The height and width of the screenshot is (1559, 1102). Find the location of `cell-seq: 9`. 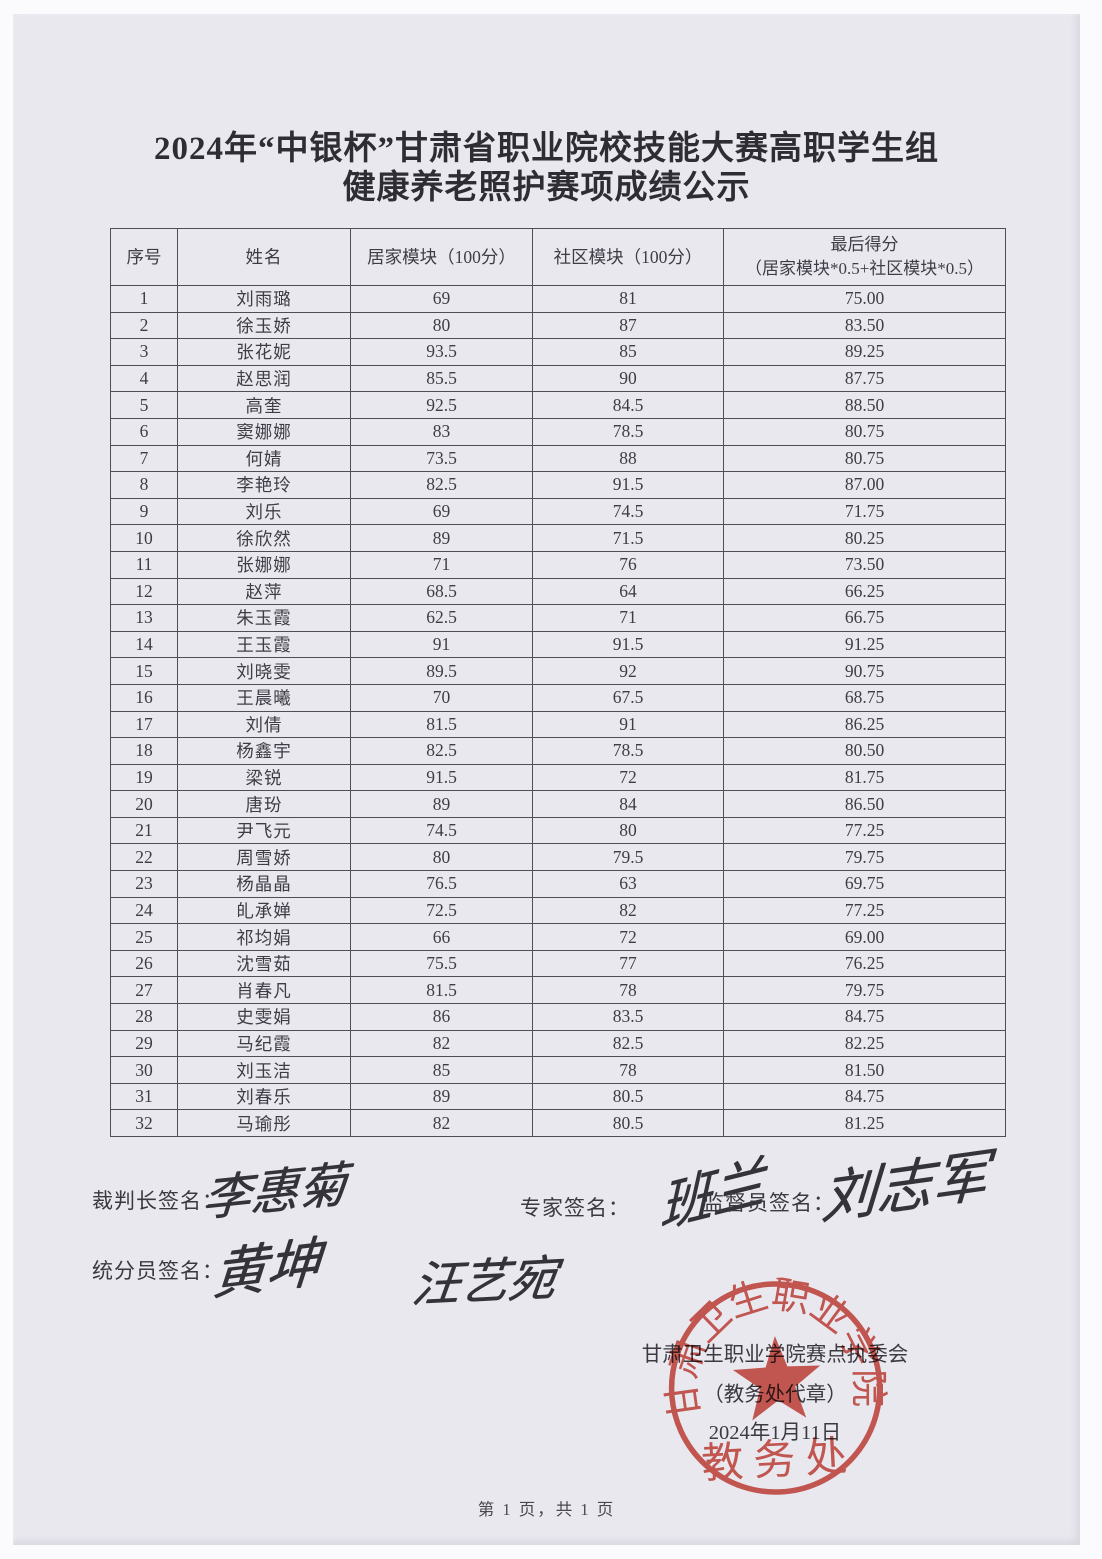

cell-seq: 9 is located at coordinates (144, 511).